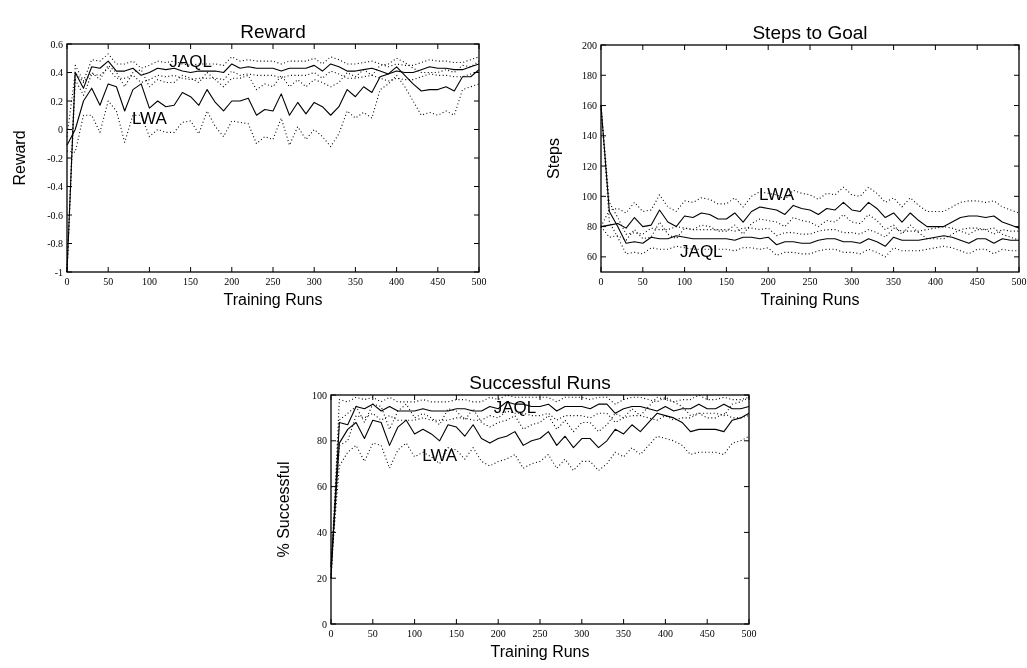 This screenshot has height=668, width=1027. I want to click on y-tick-label: 20, so click(322, 578).